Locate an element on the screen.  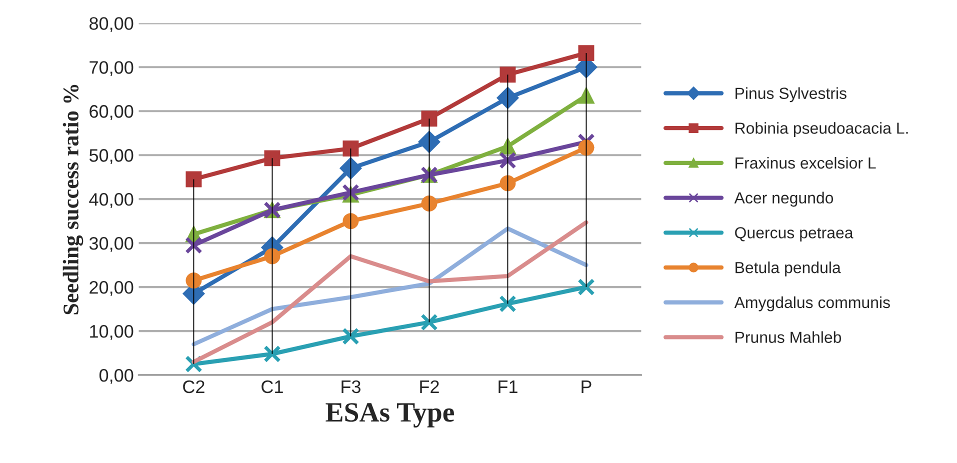
legend-label: Prunus Mahleb is located at coordinates (789, 337).